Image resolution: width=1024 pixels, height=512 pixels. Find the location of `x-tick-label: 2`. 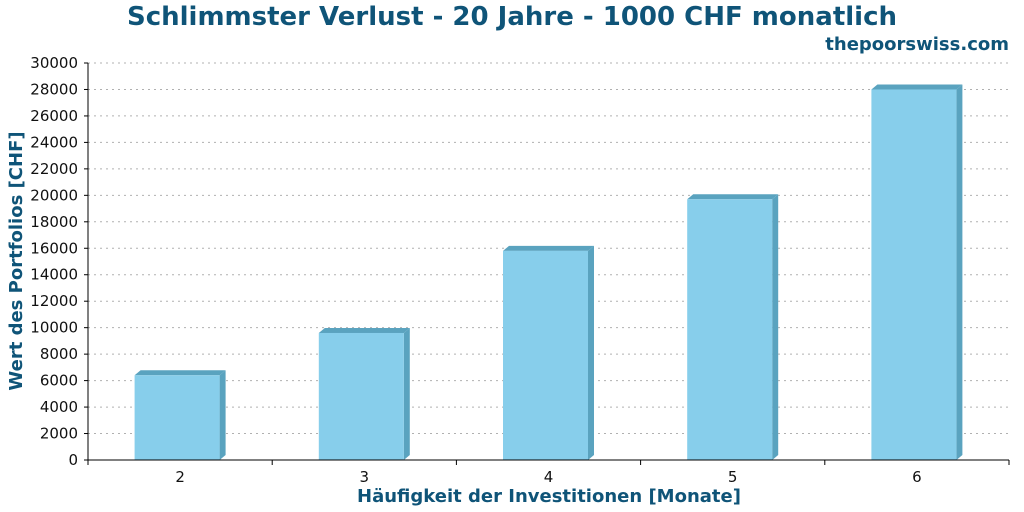

x-tick-label: 2 is located at coordinates (180, 477).